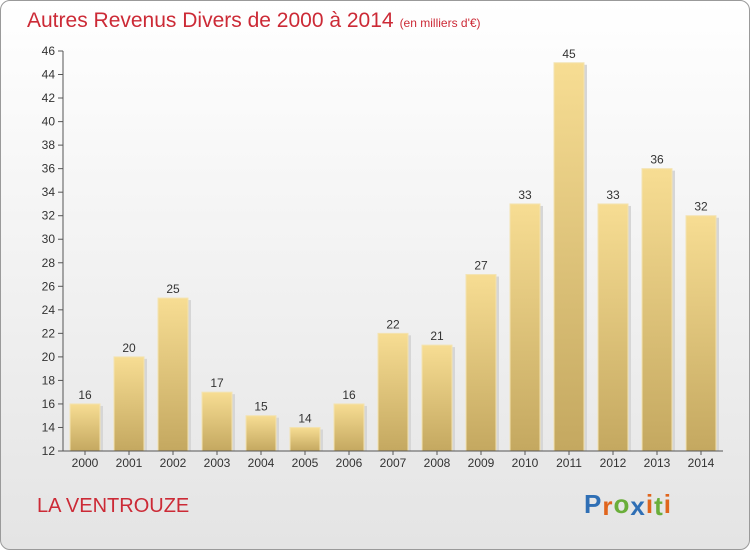 The width and height of the screenshot is (750, 550). I want to click on y-tick-label: 40, so click(49, 122).